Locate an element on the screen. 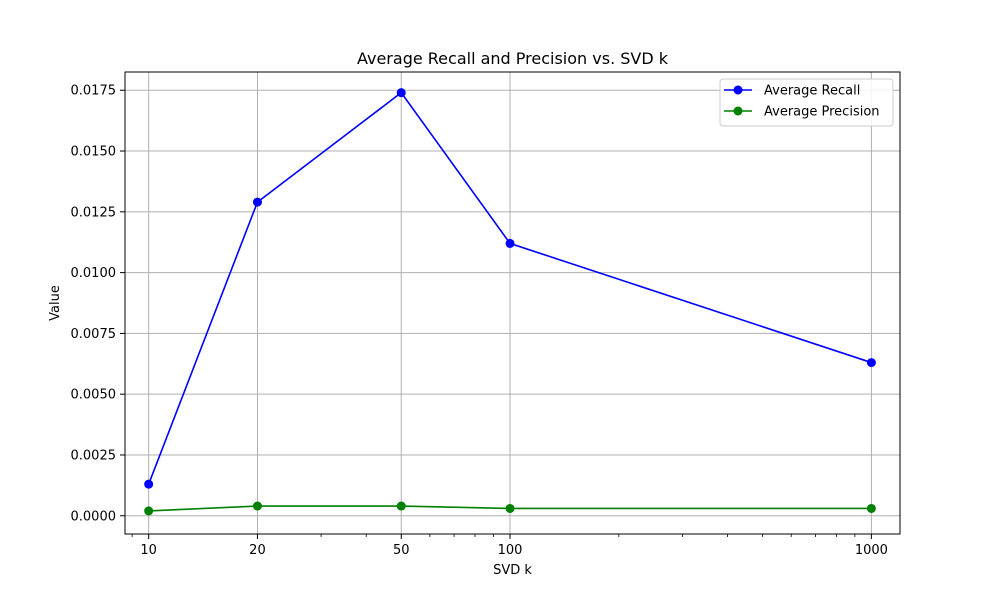 The image size is (1000, 600). legend-label: Average Recall is located at coordinates (812, 91).